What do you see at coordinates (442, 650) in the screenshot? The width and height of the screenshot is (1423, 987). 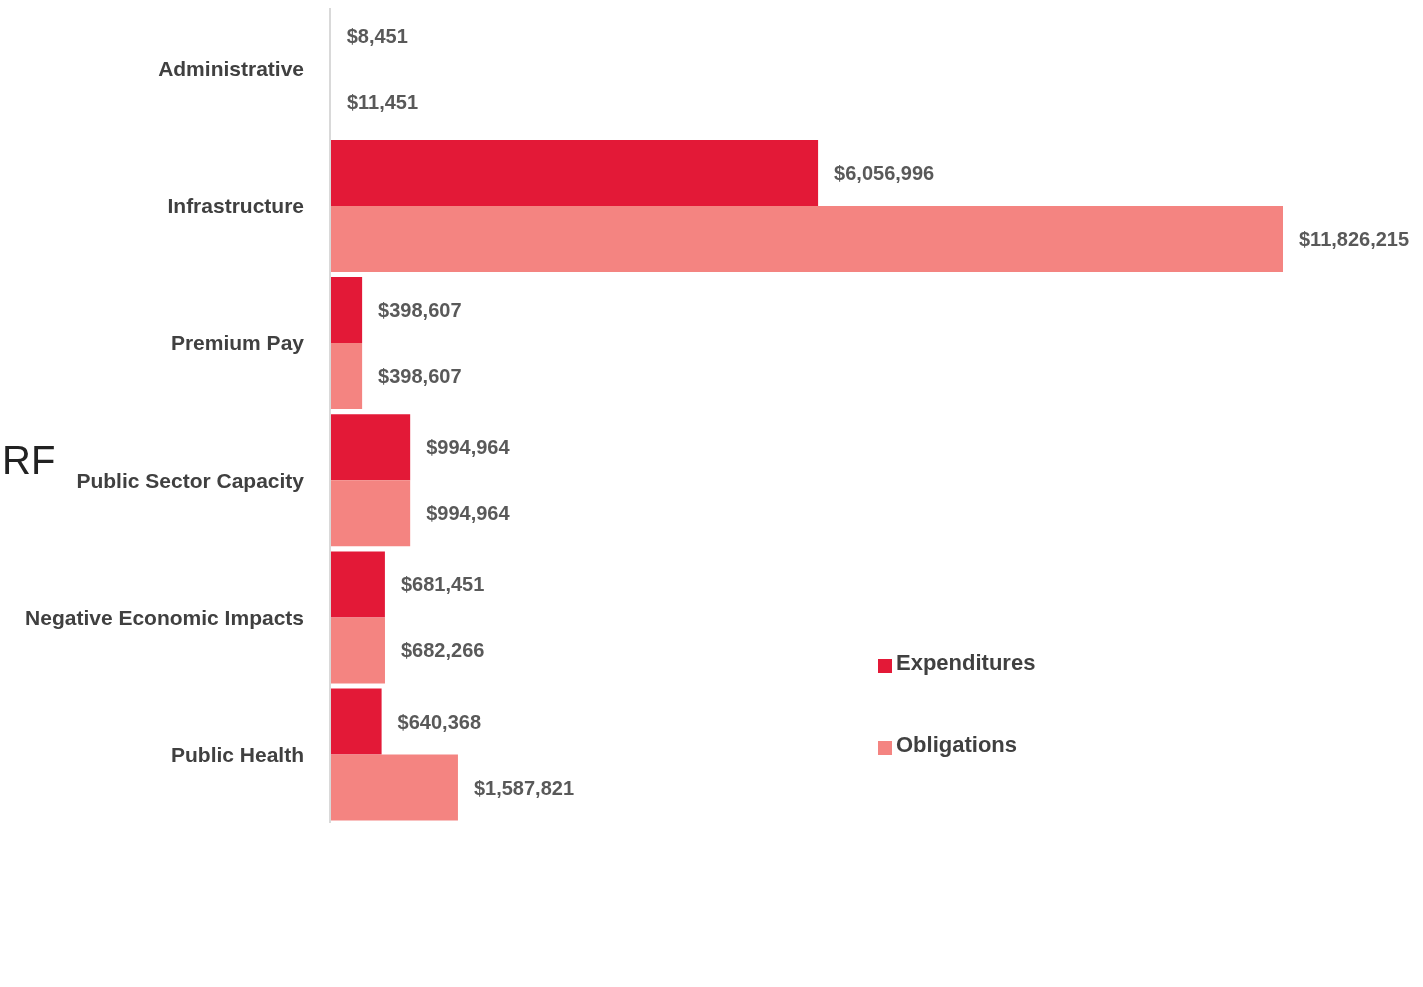 I see `data-label: $682,266` at bounding box center [442, 650].